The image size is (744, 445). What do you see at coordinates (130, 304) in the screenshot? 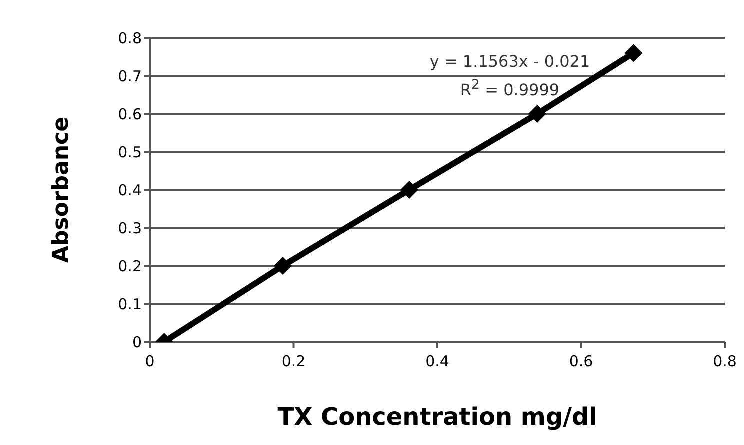
I see `y-tick-label: 0.1` at bounding box center [130, 304].